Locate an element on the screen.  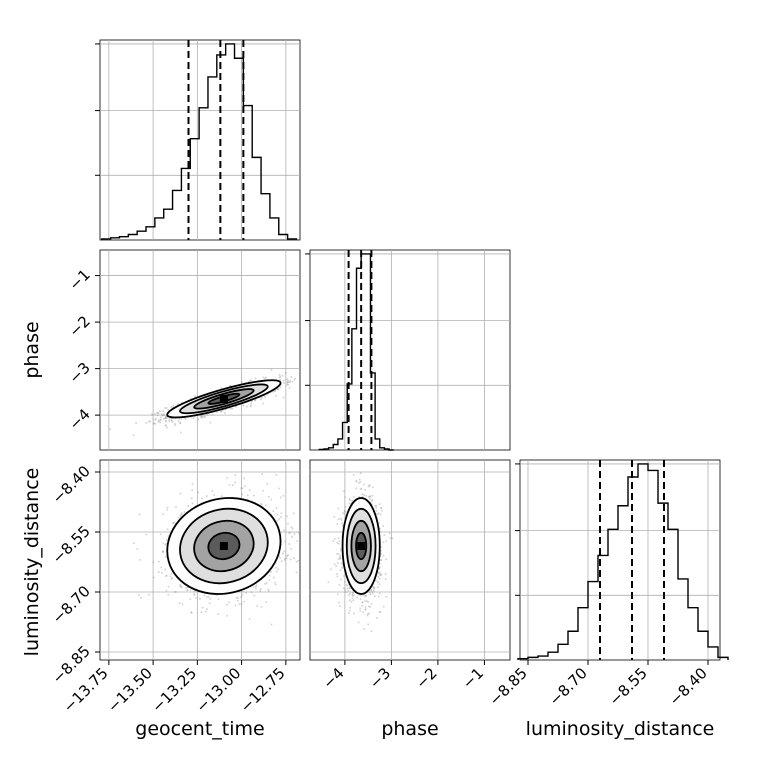
panel-frame-hist-luminosity_distance is located at coordinates (620, 560).